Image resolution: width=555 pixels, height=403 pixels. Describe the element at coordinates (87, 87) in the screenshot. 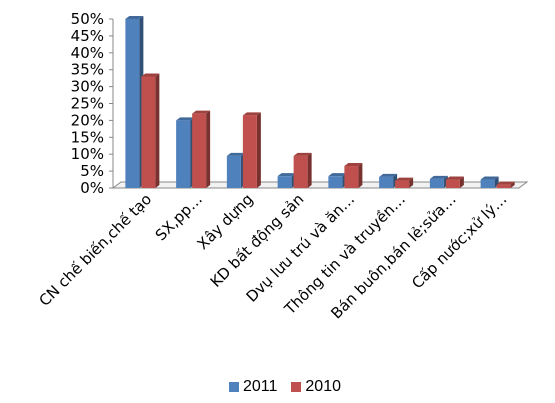

I see `y-tick-label: 30%` at that location.